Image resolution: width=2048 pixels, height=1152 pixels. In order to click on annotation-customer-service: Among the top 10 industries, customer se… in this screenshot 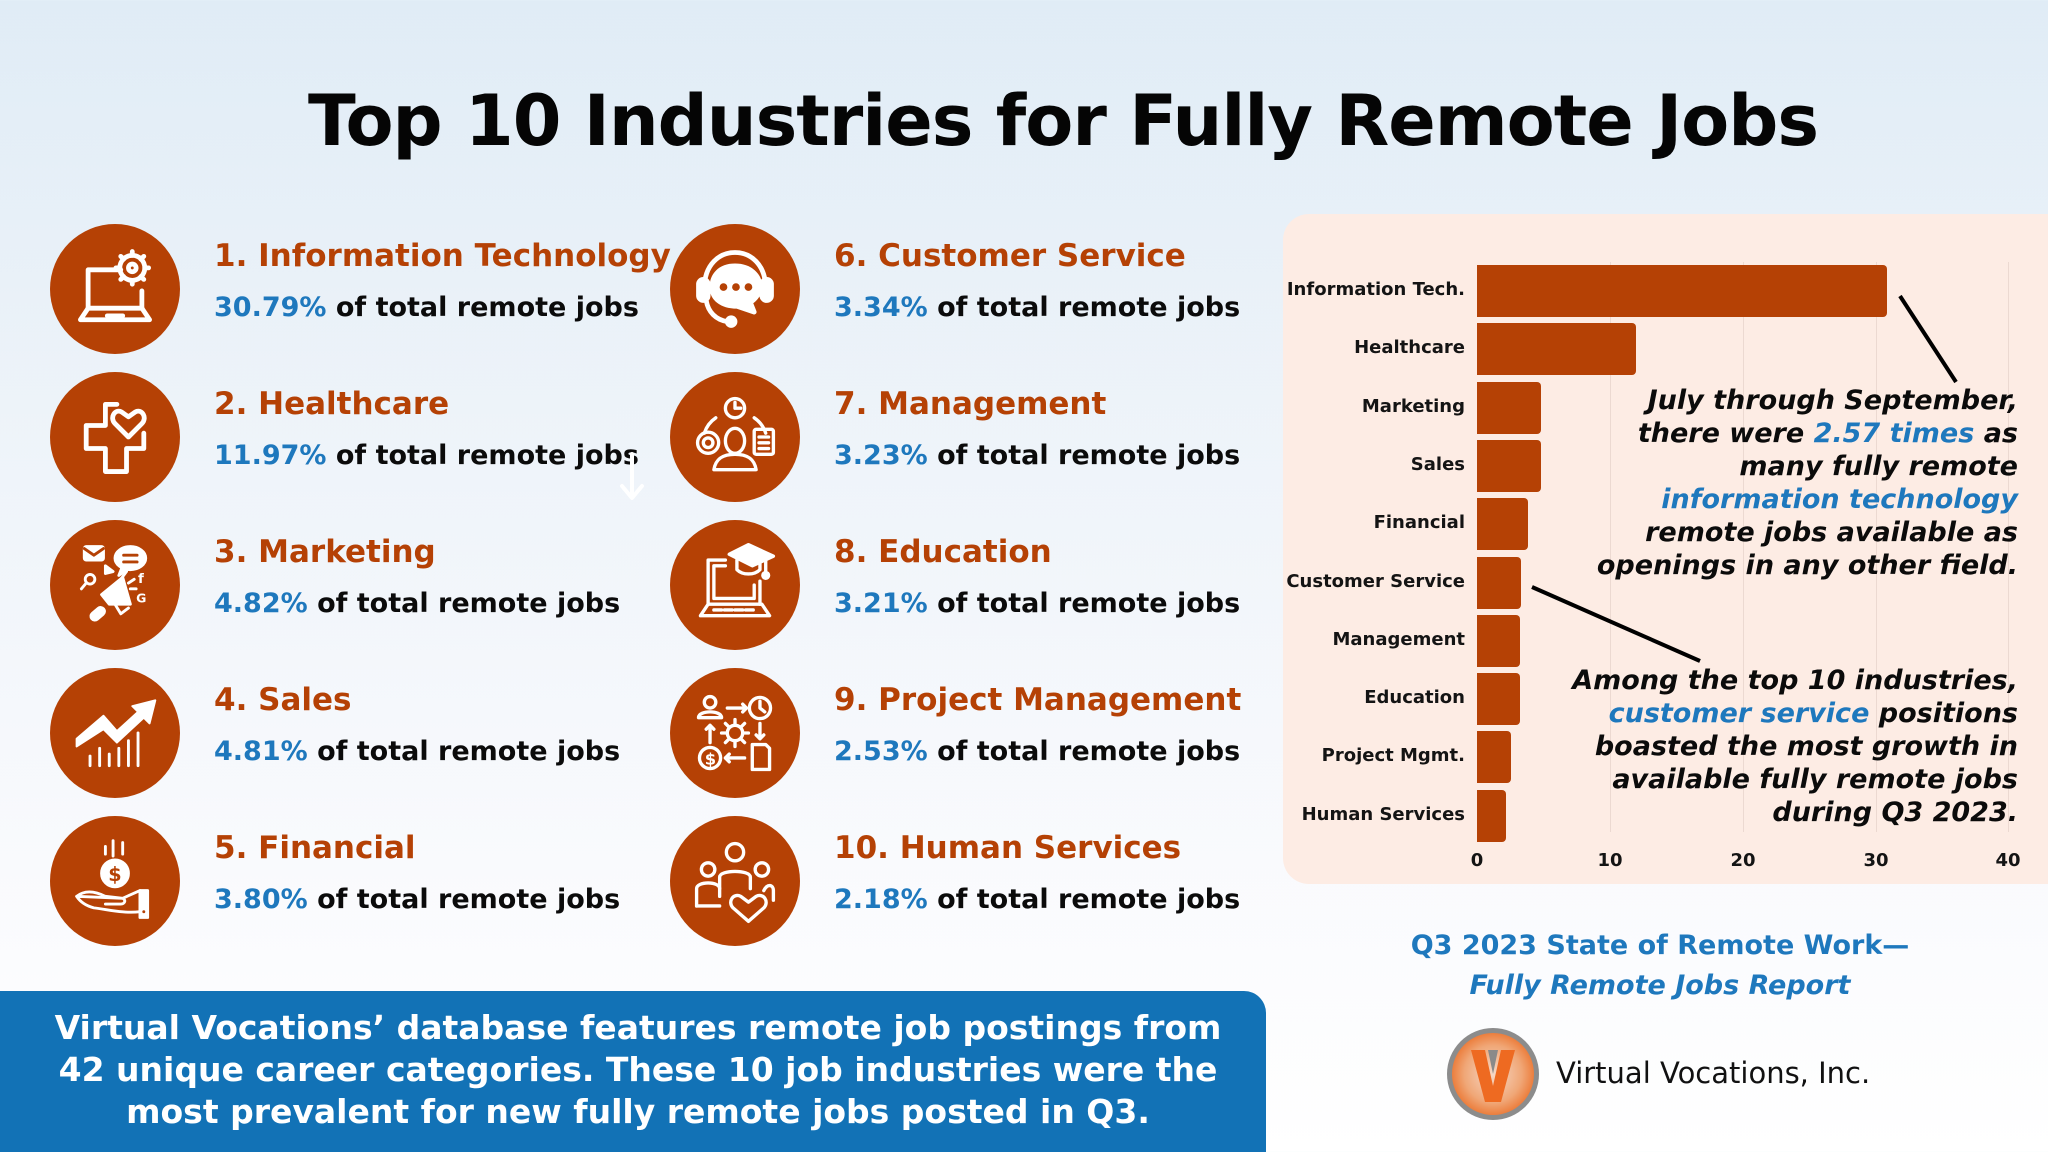, I will do `click(1795, 746)`.